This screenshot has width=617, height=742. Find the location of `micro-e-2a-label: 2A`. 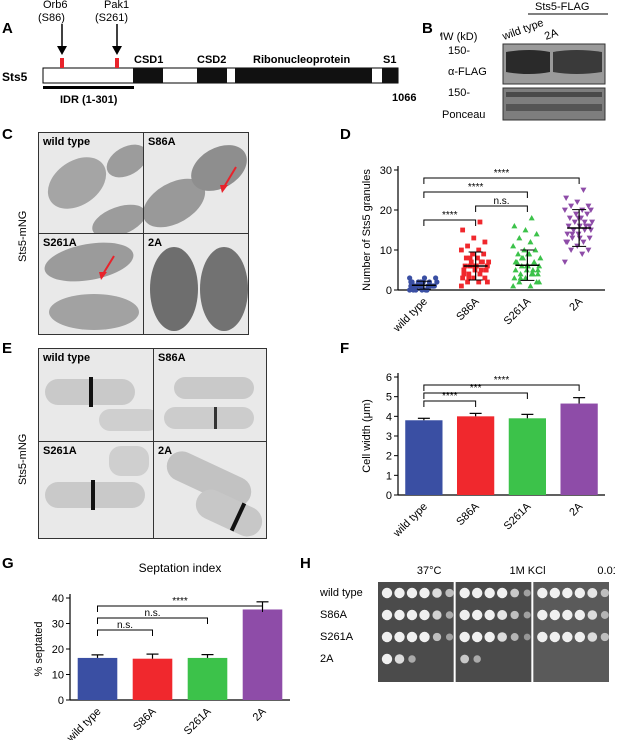

micro-e-2a-label: 2A is located at coordinates (165, 451).